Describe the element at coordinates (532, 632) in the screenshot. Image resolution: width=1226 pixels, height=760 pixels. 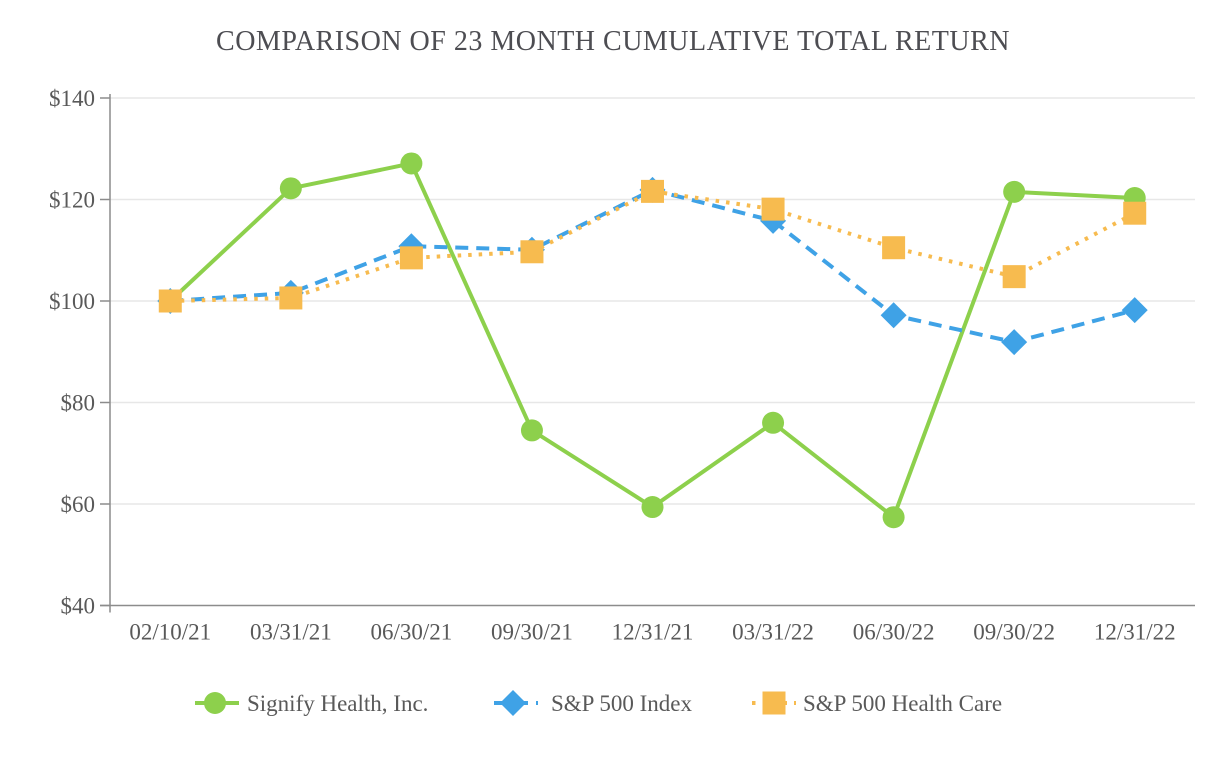
I see `x-tick-label: 09/30/21` at that location.